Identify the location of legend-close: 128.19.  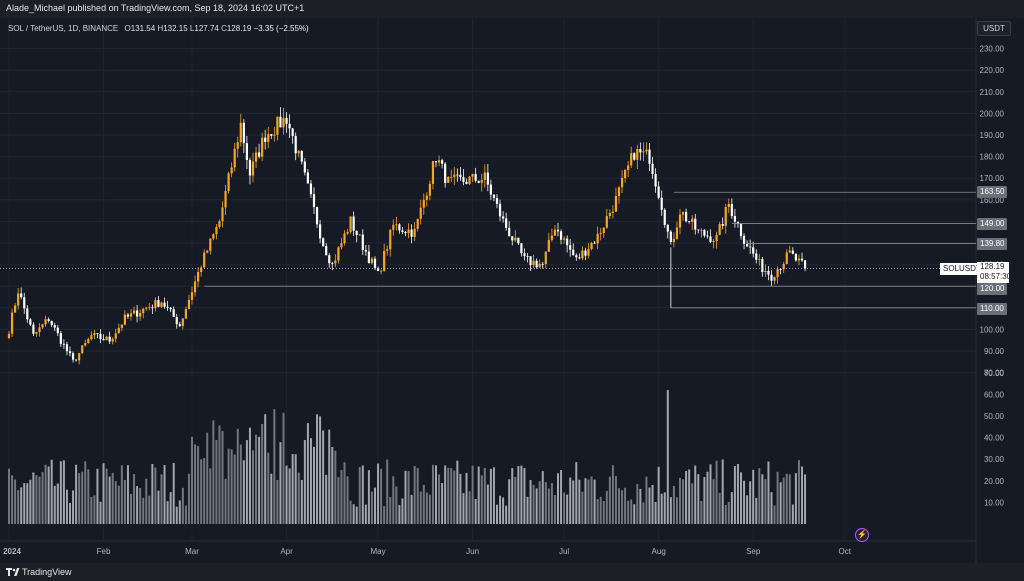
(239, 28).